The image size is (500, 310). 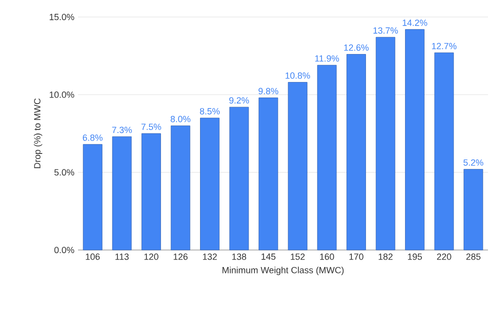 What do you see at coordinates (151, 127) in the screenshot?
I see `data-label: 7.5%` at bounding box center [151, 127].